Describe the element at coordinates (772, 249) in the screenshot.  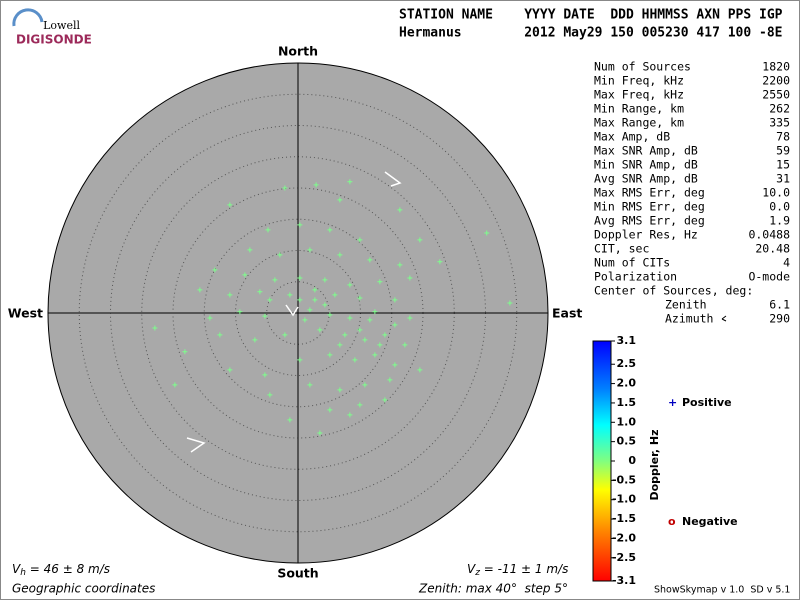
I see `stat-value: 20.48` at that location.